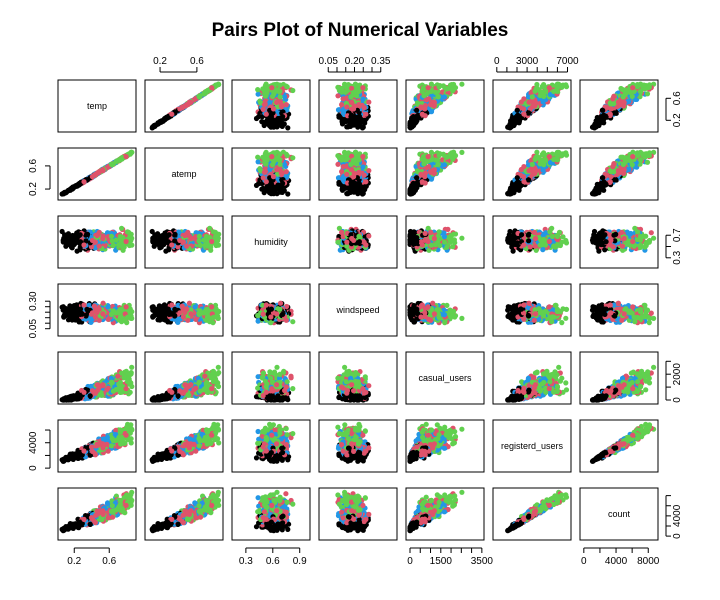  Describe the element at coordinates (97, 174) in the screenshot. I see `panel-atemp-vs-temp` at that location.